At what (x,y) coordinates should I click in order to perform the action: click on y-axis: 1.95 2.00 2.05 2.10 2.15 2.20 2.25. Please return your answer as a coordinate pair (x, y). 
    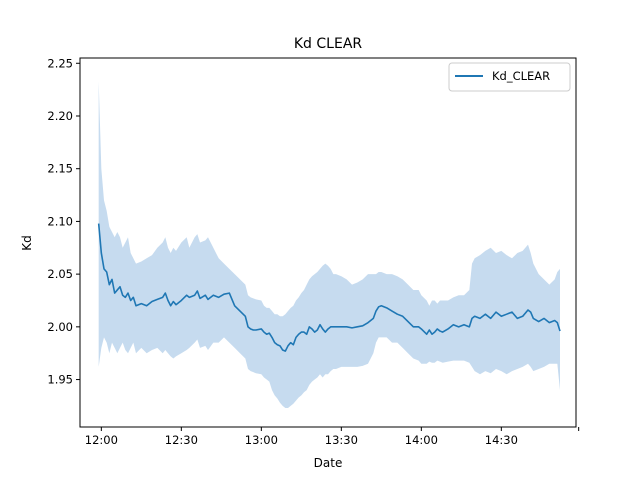
    Looking at the image, I should click on (63, 221).